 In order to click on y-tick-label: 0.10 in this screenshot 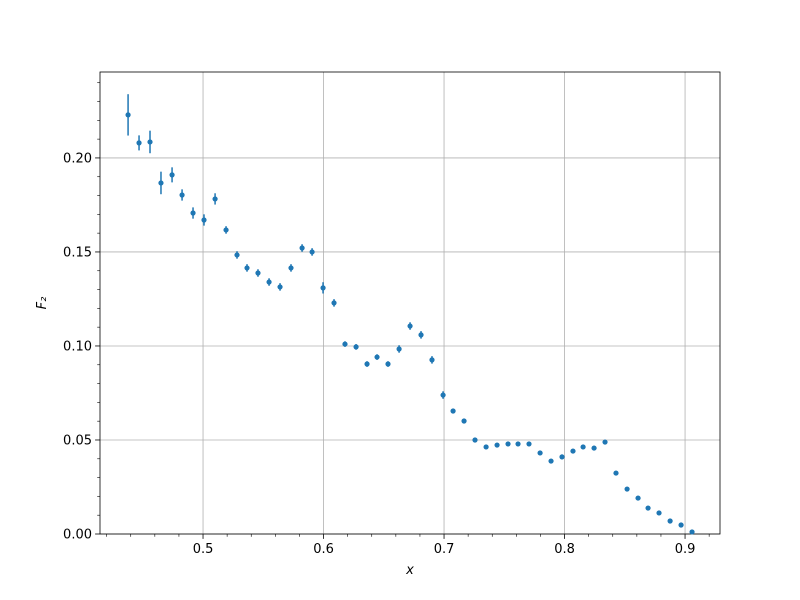, I will do `click(77, 346)`.